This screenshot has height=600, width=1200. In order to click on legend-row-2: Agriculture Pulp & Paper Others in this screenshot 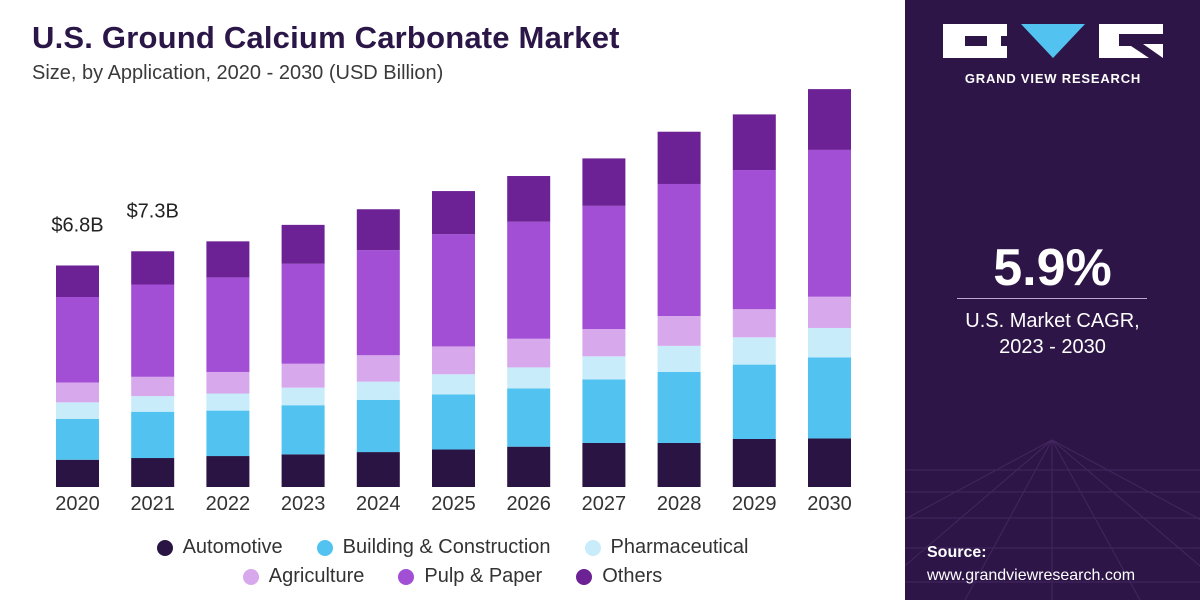, I will do `click(452, 576)`.